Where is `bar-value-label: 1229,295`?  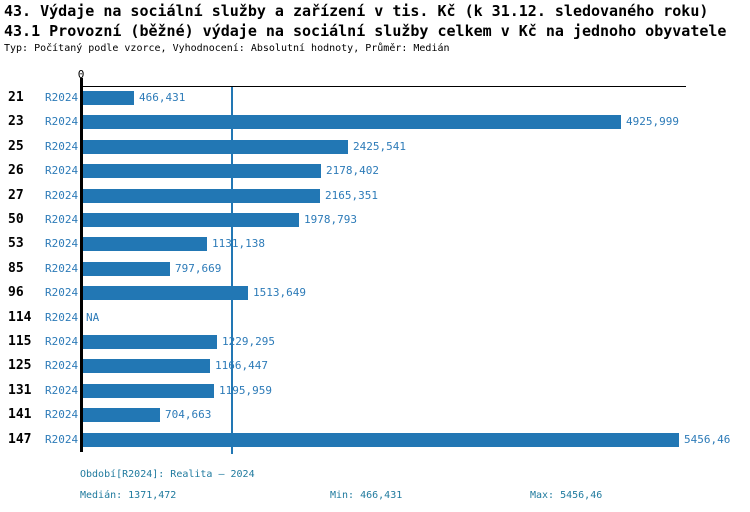
bar-value-label: 1229,295 is located at coordinates (248, 341).